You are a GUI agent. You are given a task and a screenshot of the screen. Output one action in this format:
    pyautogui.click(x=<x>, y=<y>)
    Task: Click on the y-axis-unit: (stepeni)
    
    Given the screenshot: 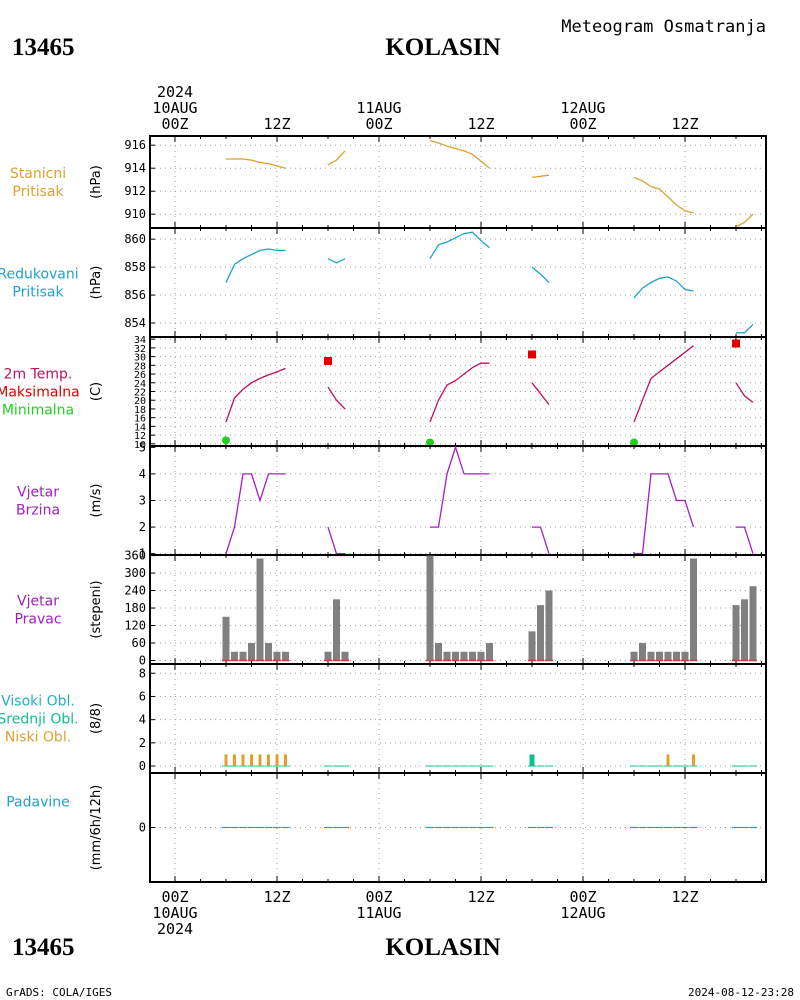 What is the action you would take?
    pyautogui.click(x=96, y=609)
    